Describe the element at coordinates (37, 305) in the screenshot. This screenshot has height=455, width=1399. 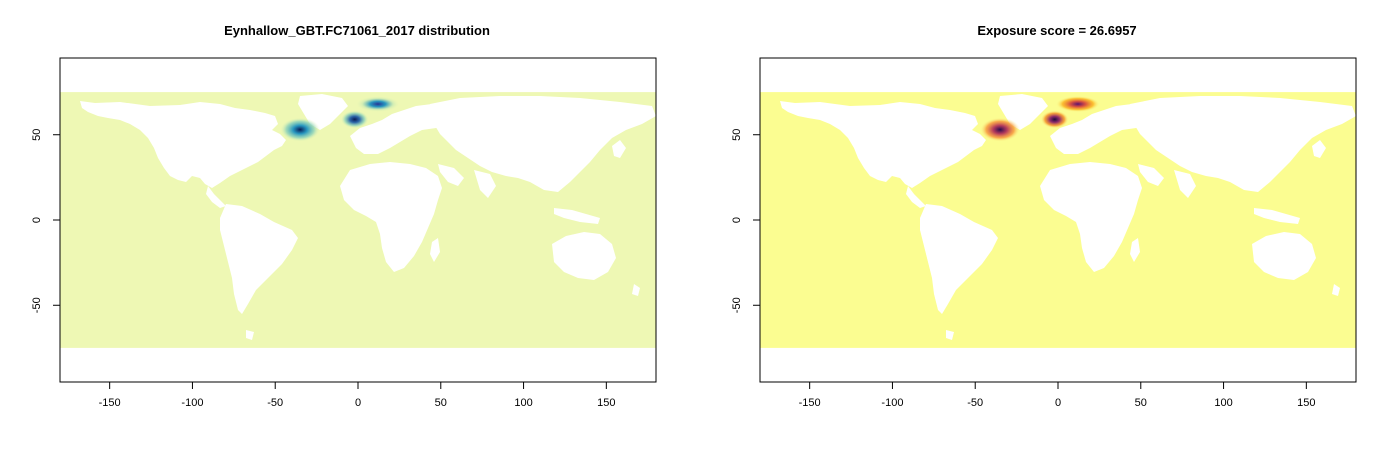
I see `distribution-y-tick-label: -50` at that location.